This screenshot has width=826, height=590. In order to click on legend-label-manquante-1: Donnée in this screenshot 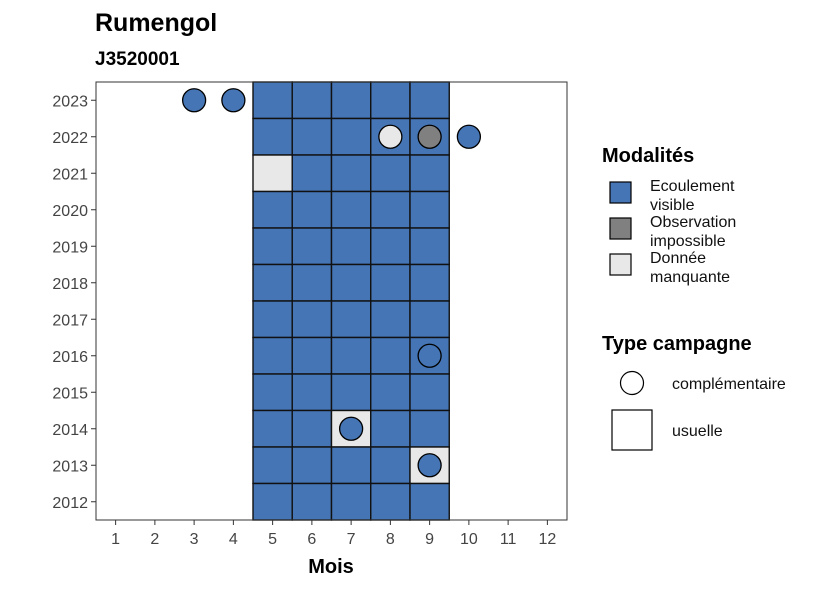, I will do `click(678, 258)`.